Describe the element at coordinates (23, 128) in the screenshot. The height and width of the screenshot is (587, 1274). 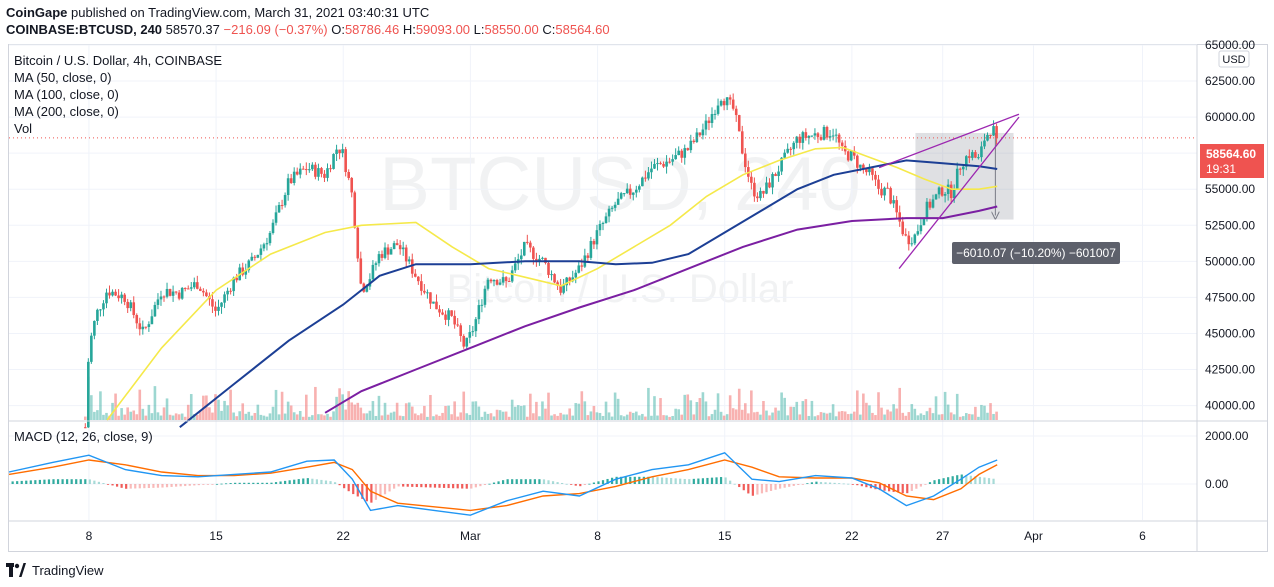
I see `legend-vol: Vol` at that location.